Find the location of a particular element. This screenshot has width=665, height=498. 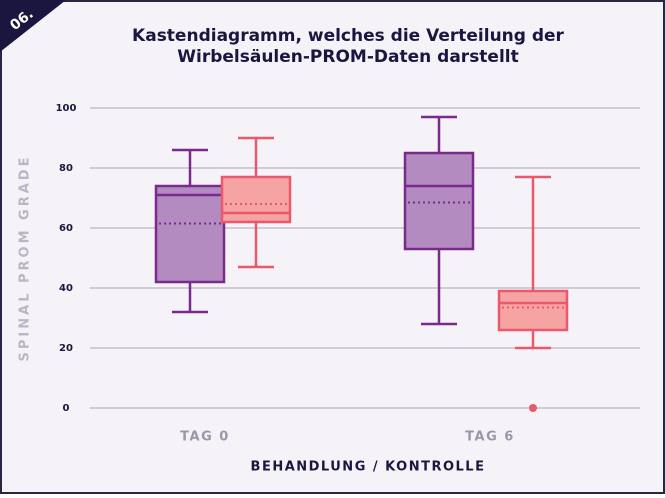

y-tick-label: 100 is located at coordinates (66, 108).